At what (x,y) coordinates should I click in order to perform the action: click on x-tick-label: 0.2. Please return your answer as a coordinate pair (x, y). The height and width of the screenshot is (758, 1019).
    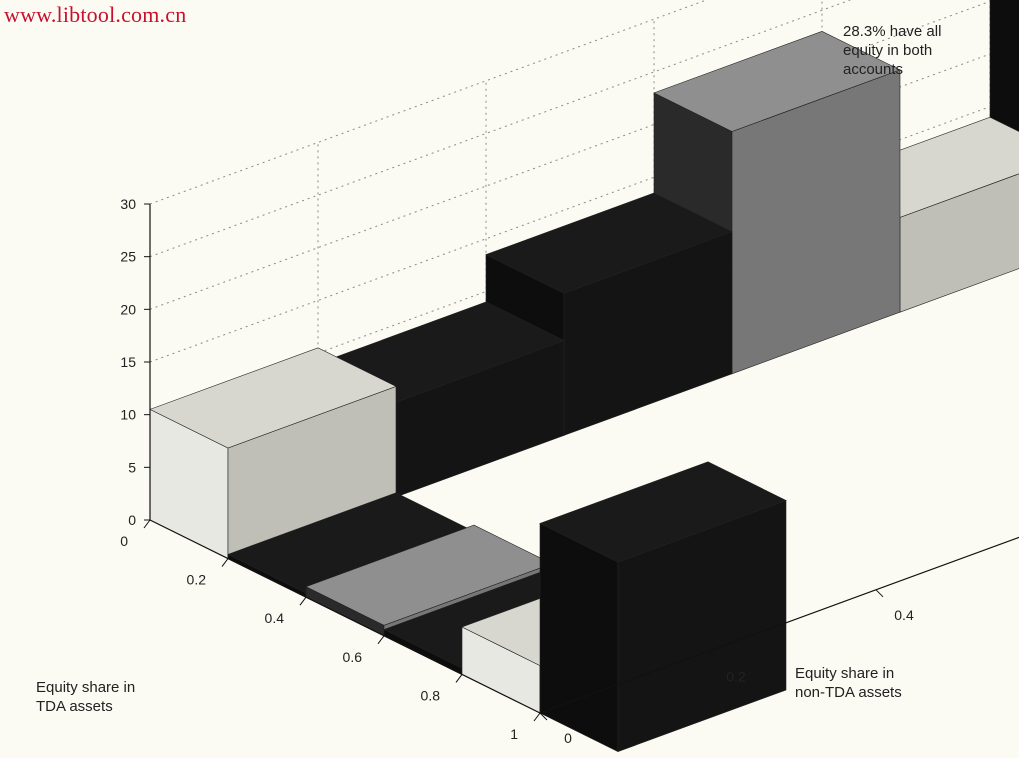
    Looking at the image, I should click on (197, 580).